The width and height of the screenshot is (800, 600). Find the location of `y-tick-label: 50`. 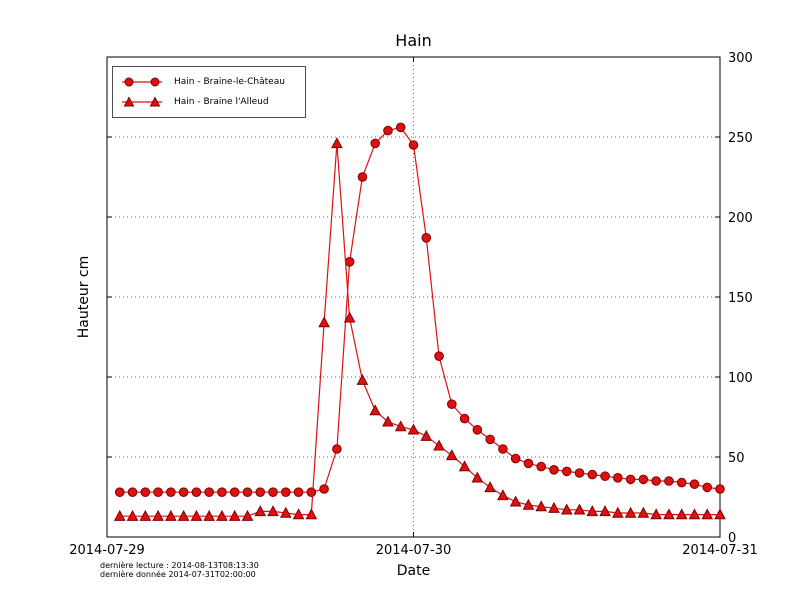

y-tick-label: 50 is located at coordinates (736, 458).